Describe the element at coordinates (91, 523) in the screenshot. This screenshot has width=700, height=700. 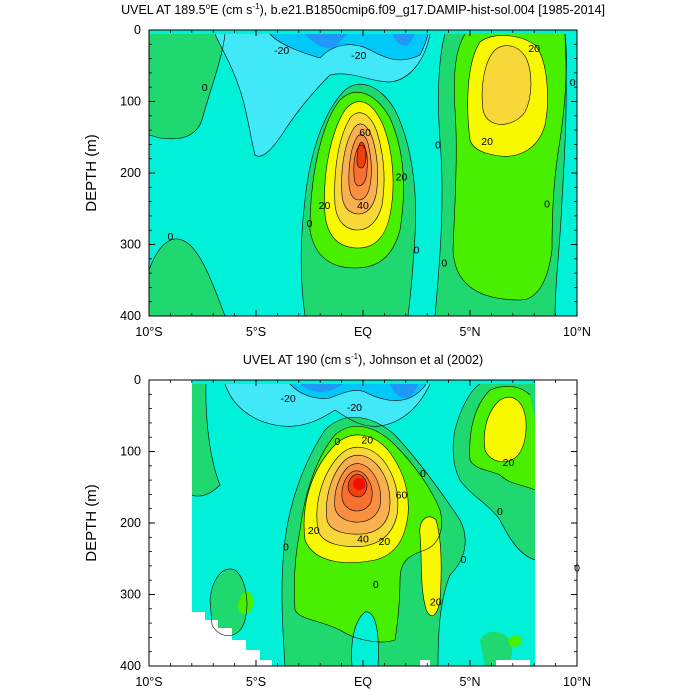
I see `bottom-y-axis-label: DEPTH (m)` at that location.